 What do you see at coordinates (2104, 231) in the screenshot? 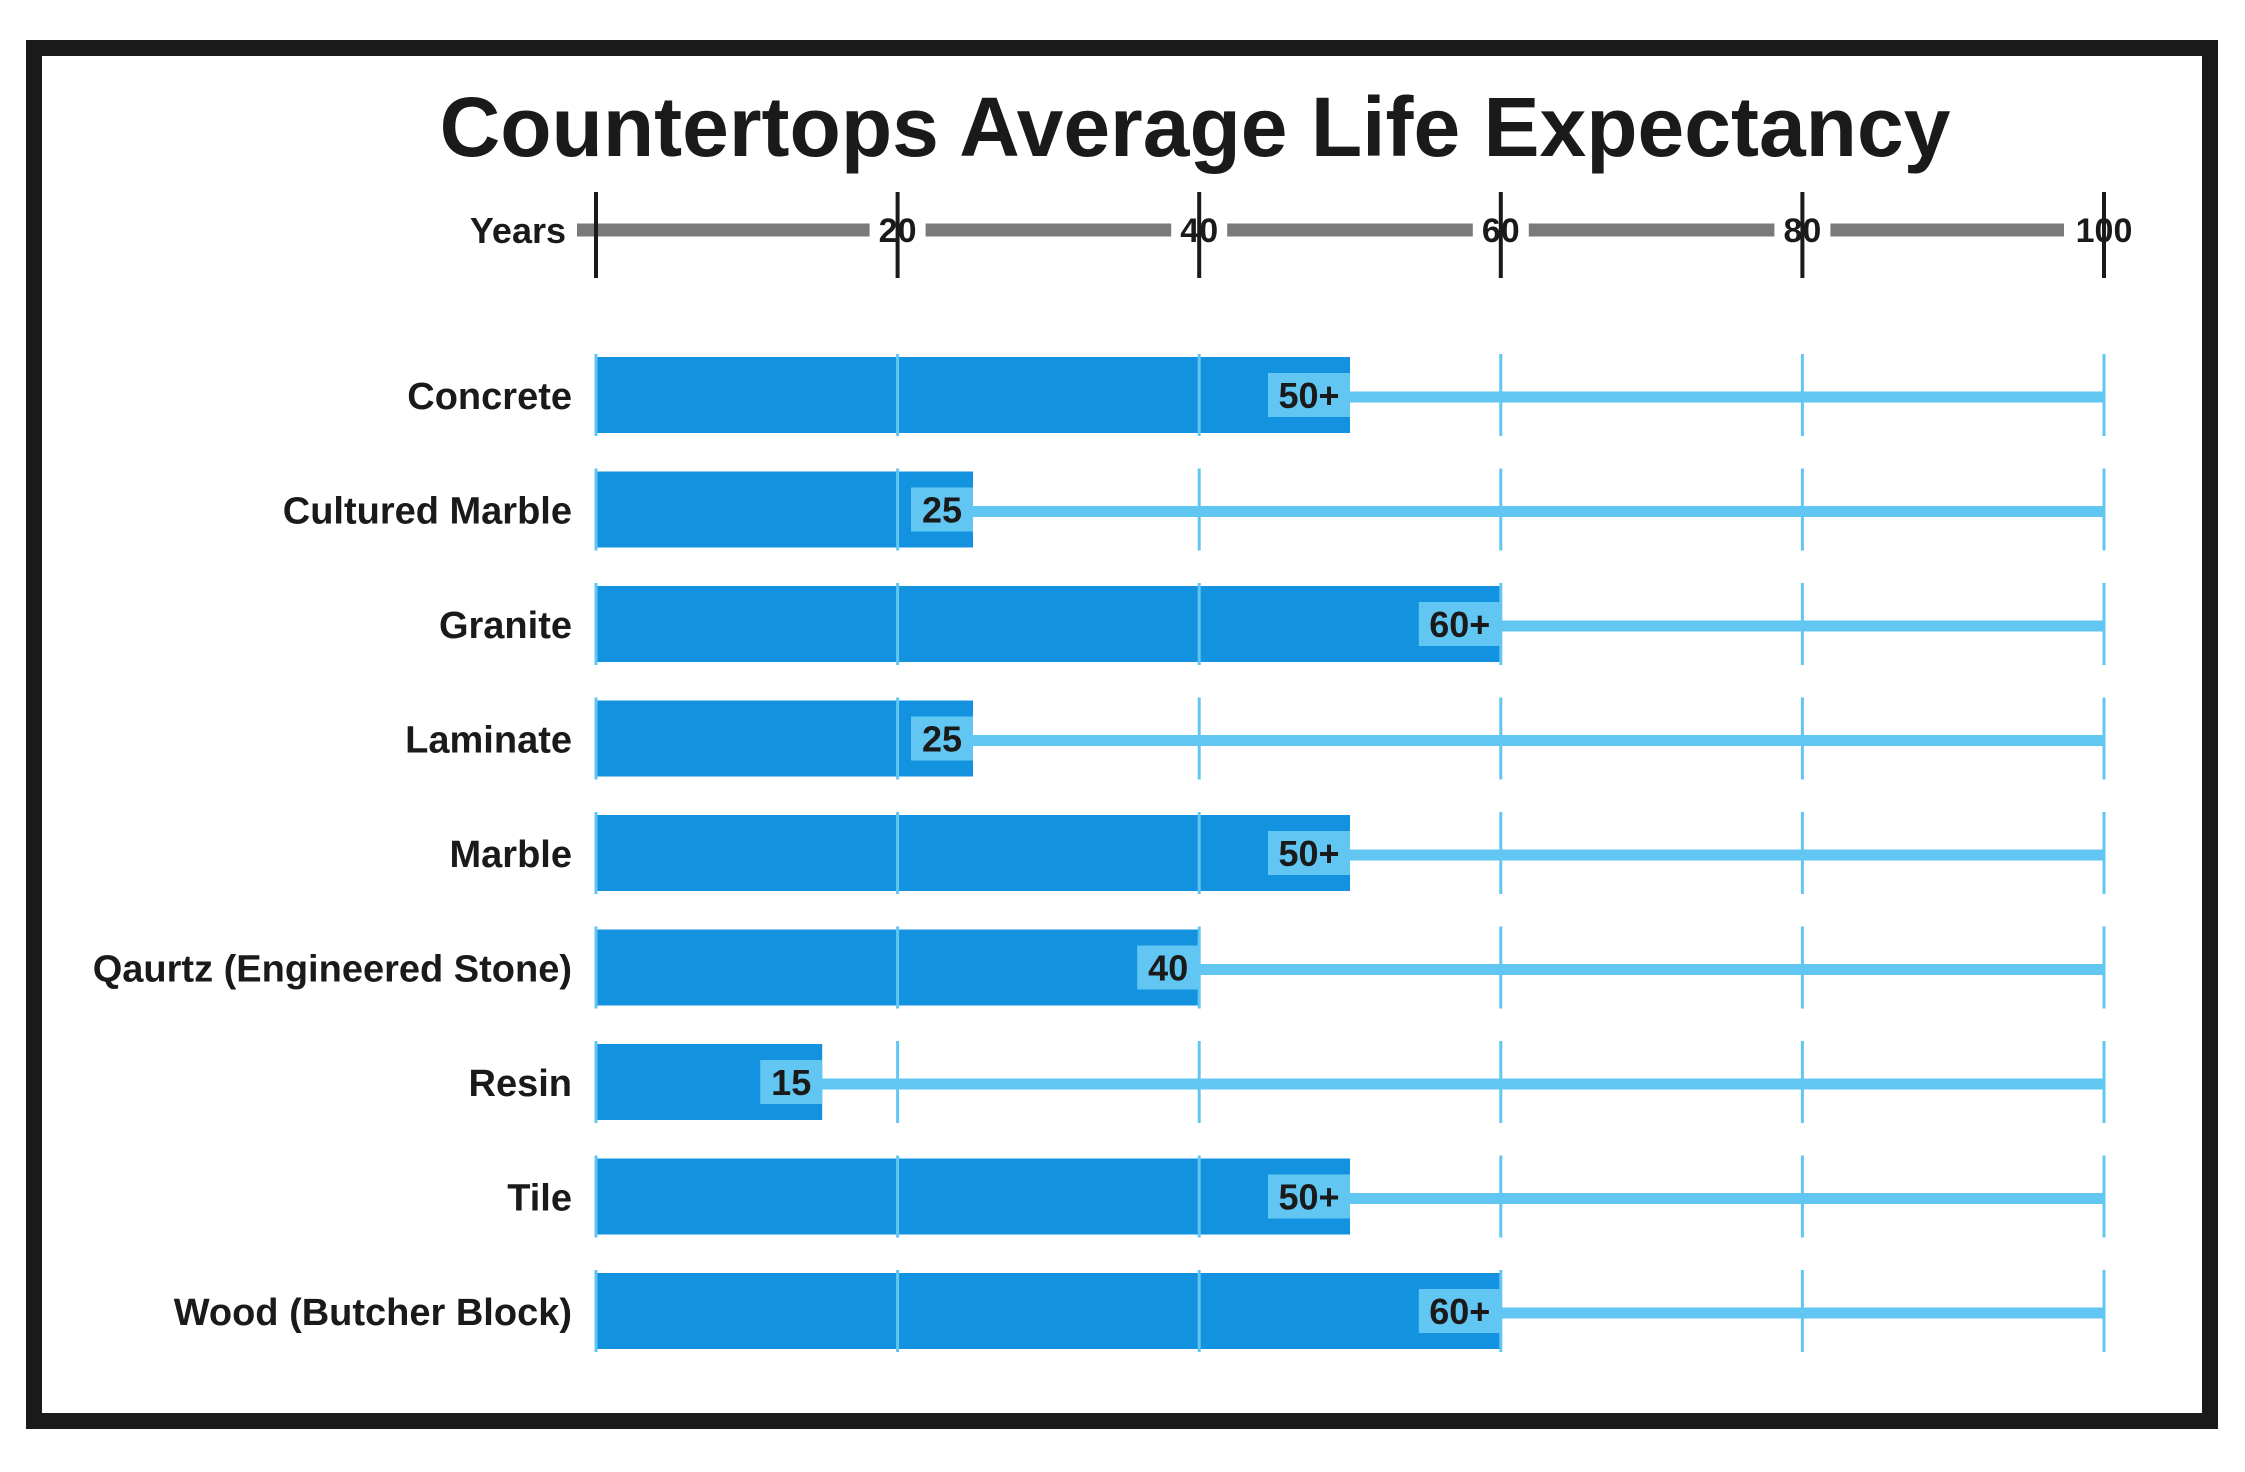
I see `tick-label: 100` at bounding box center [2104, 231].